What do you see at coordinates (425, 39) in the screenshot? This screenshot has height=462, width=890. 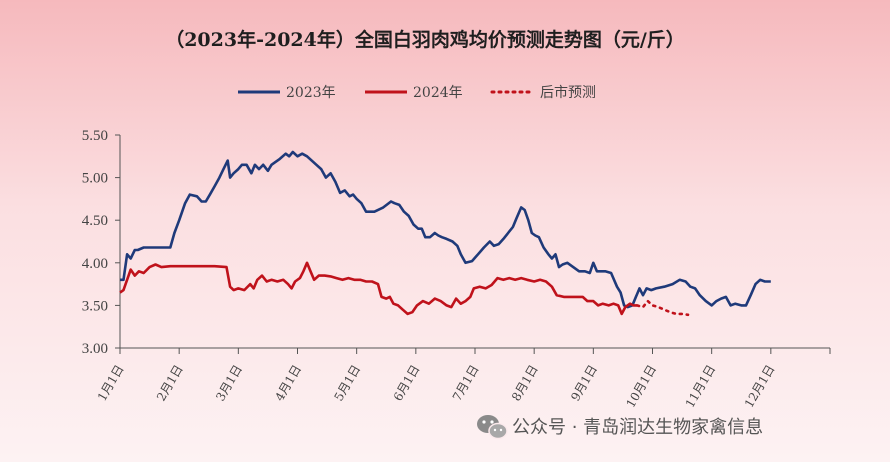 I see `chart-title: （2023年-2024年）全国白羽肉鸡均价预测走势图（元/斤）` at bounding box center [425, 39].